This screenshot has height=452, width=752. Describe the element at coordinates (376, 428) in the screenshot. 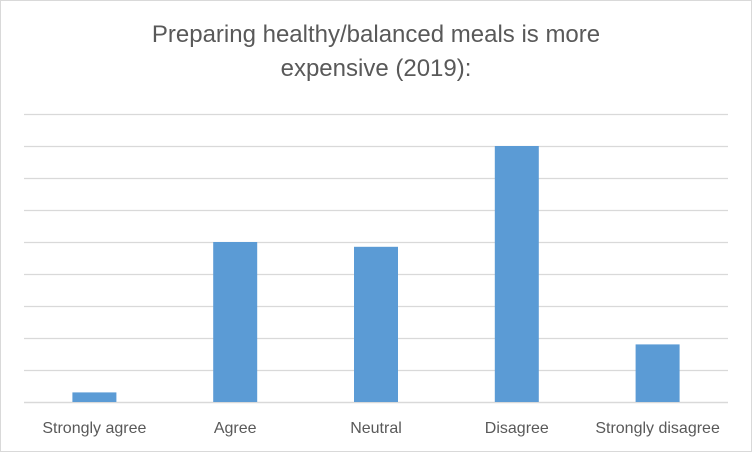

I see `category-label: Neutral` at that location.